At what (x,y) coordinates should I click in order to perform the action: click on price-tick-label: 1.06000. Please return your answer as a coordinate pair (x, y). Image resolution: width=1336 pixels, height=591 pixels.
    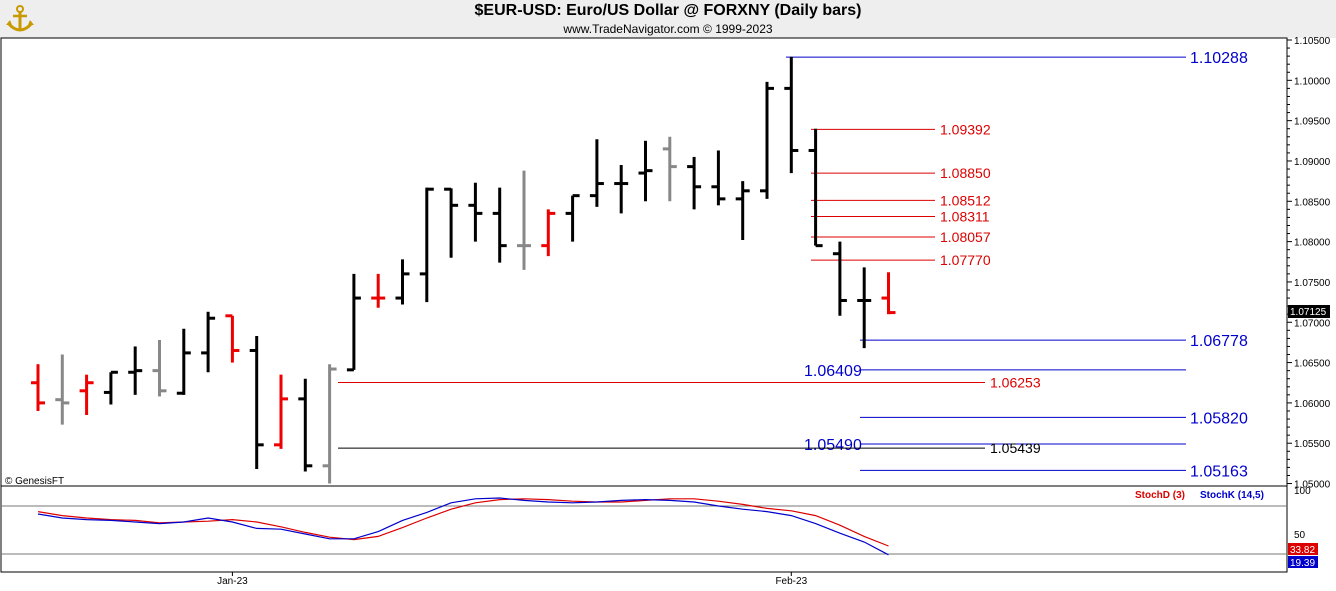
    Looking at the image, I should click on (1312, 404).